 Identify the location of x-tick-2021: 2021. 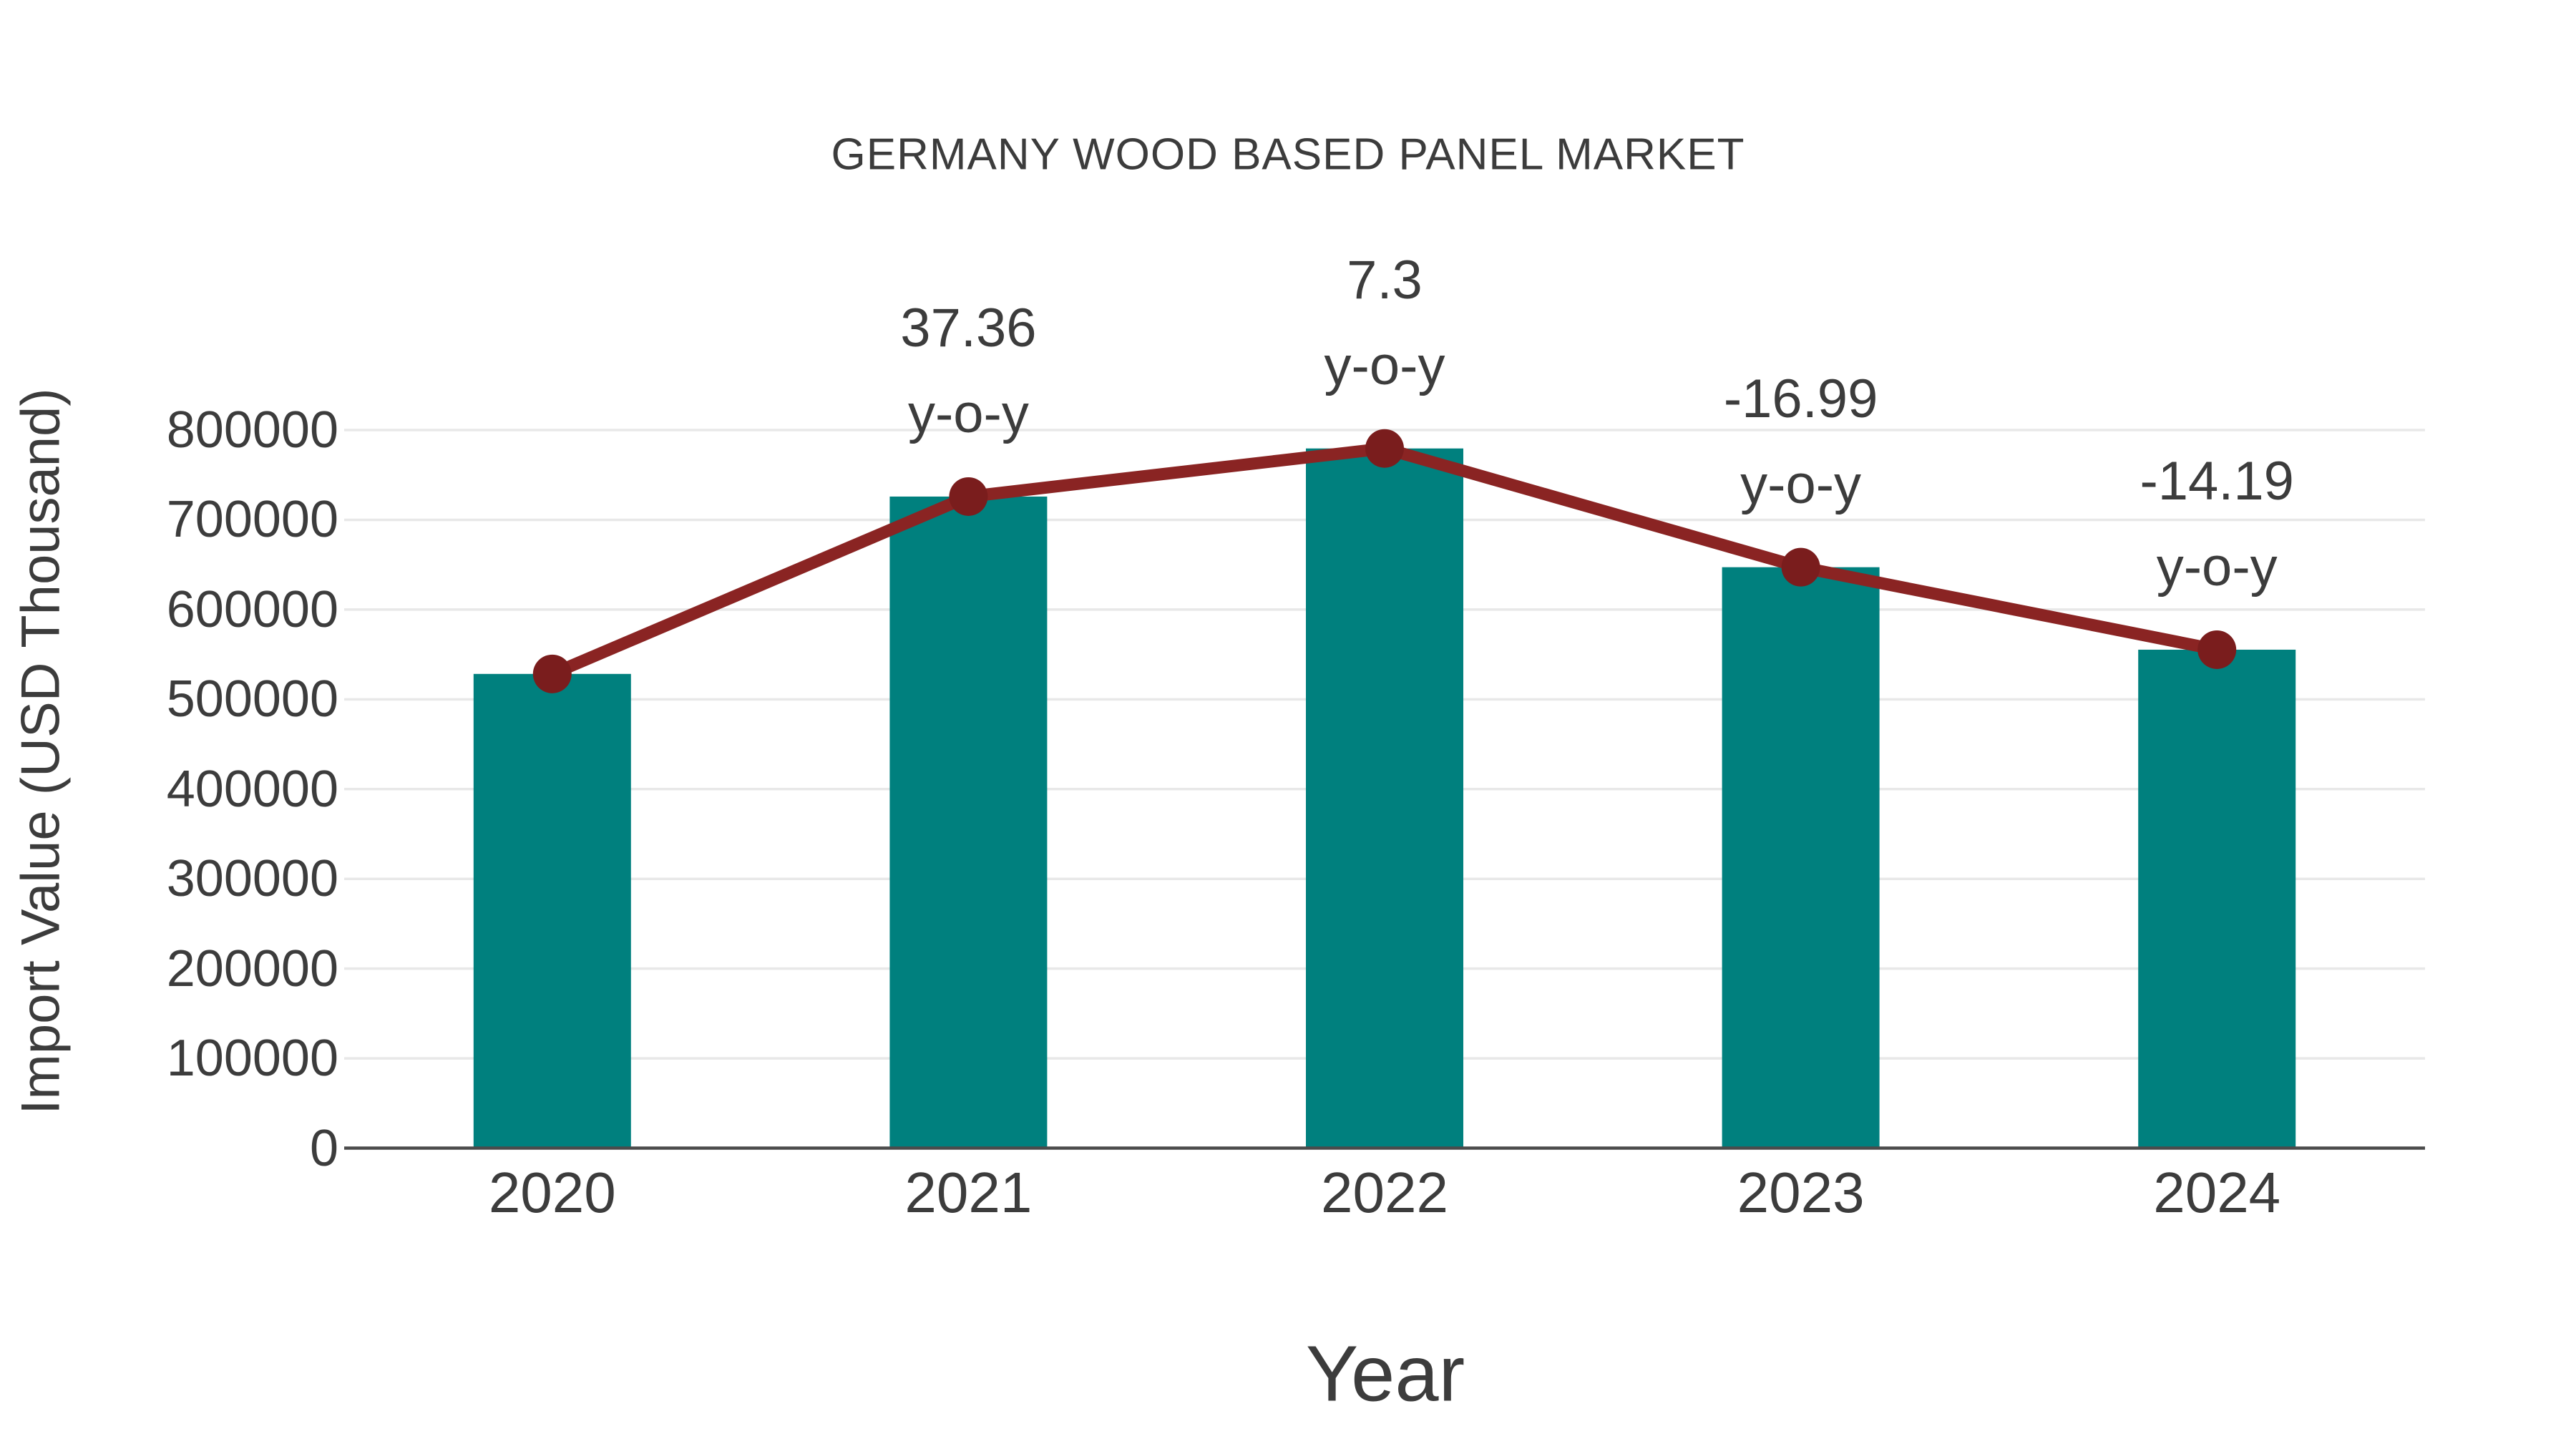
(968, 1192).